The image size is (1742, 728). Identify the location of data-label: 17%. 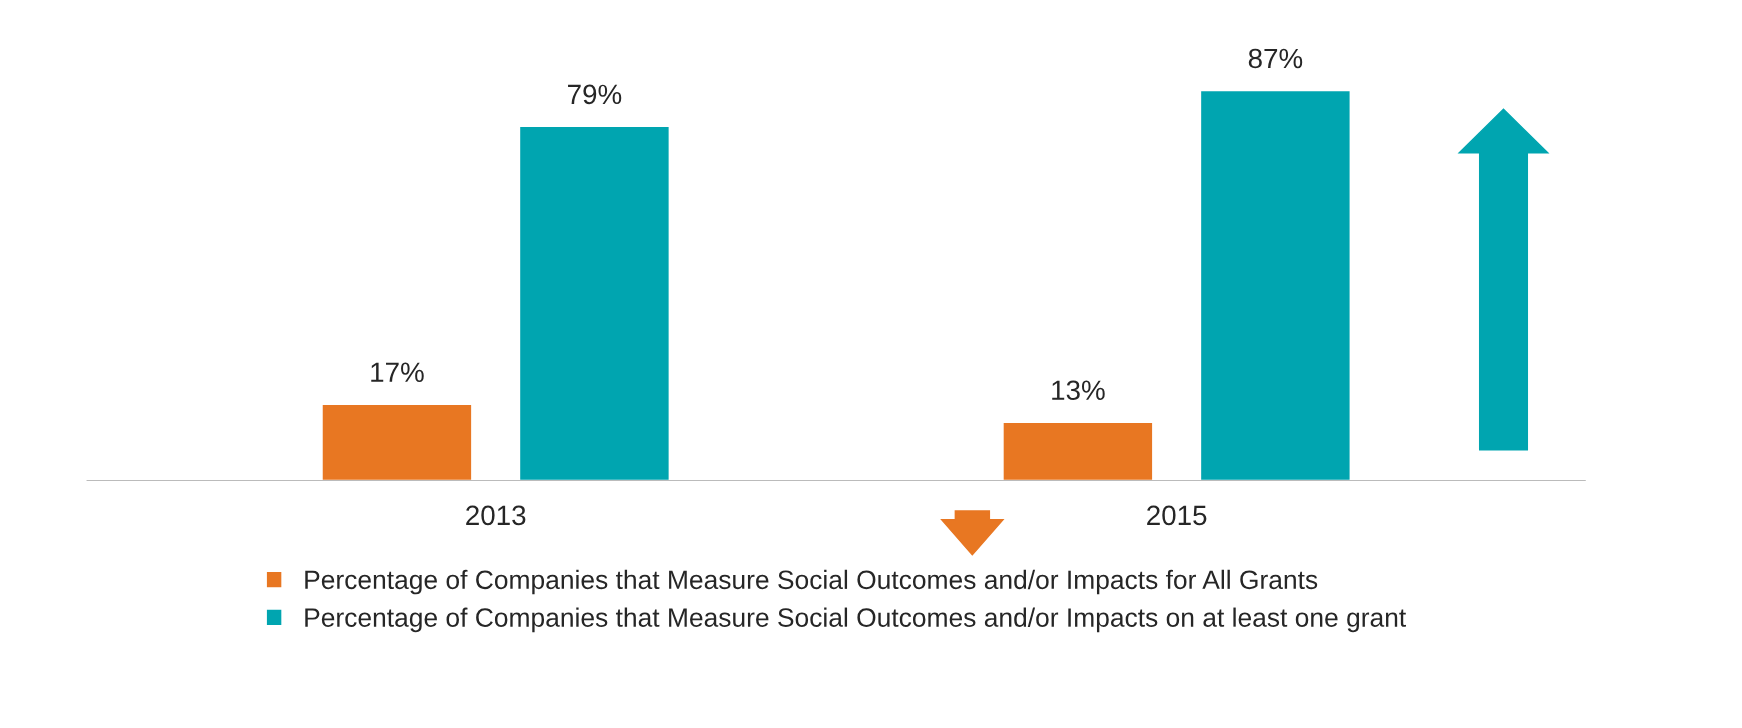
(397, 372).